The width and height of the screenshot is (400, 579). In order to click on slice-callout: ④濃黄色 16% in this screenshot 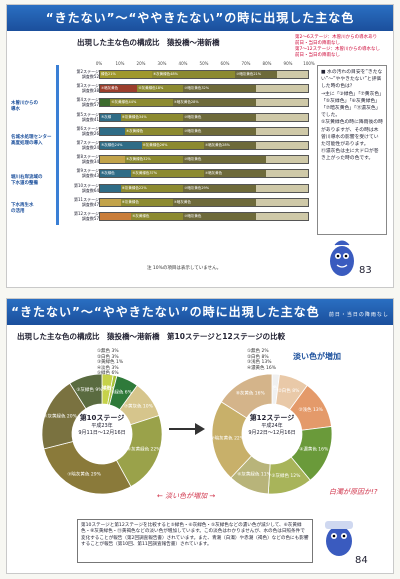, I will do `click(261, 368)`.